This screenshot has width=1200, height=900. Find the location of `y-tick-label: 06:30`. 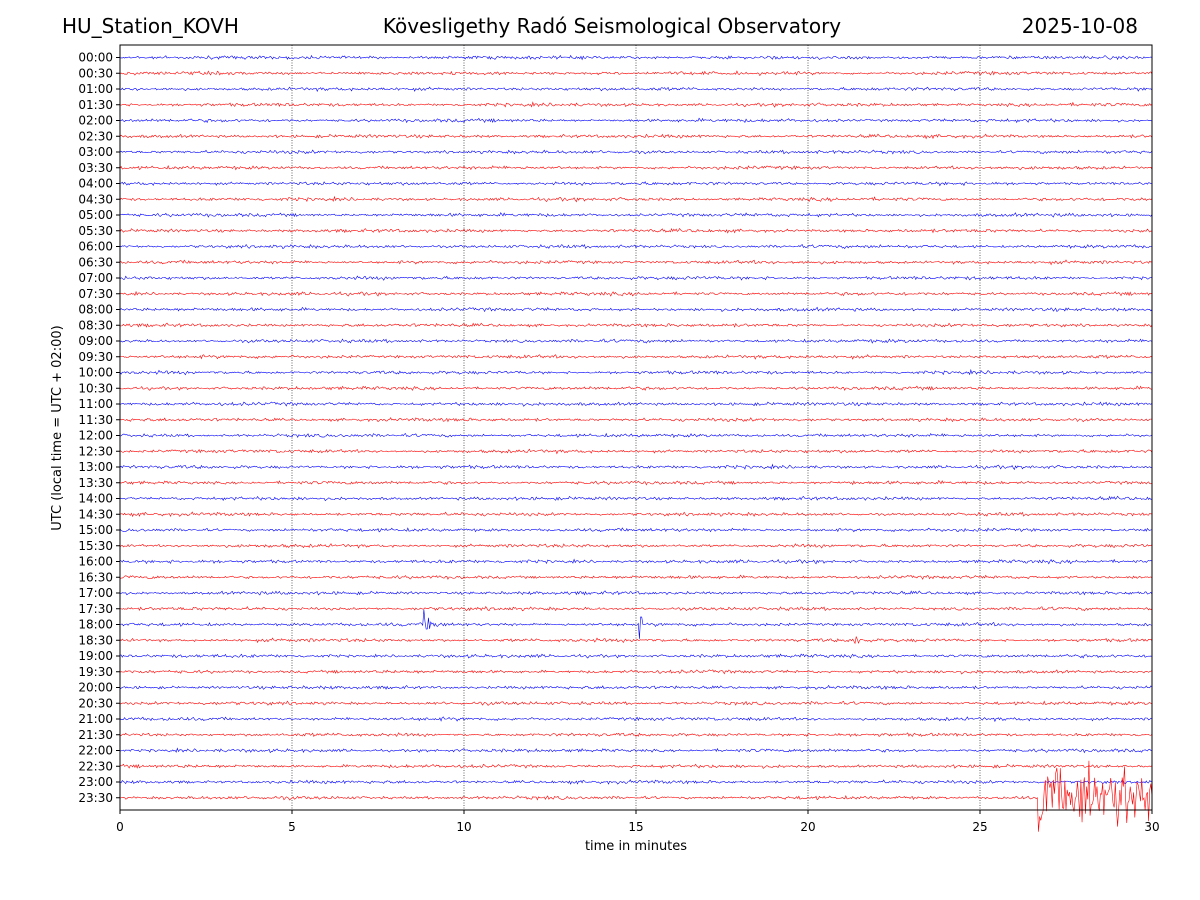

y-tick-label: 06:30 is located at coordinates (95, 262).